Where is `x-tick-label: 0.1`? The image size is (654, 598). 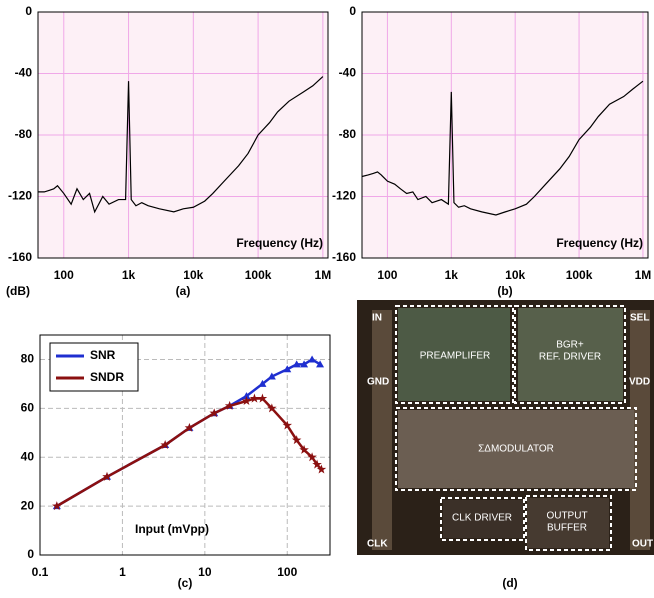 x-tick-label: 0.1 is located at coordinates (40, 572).